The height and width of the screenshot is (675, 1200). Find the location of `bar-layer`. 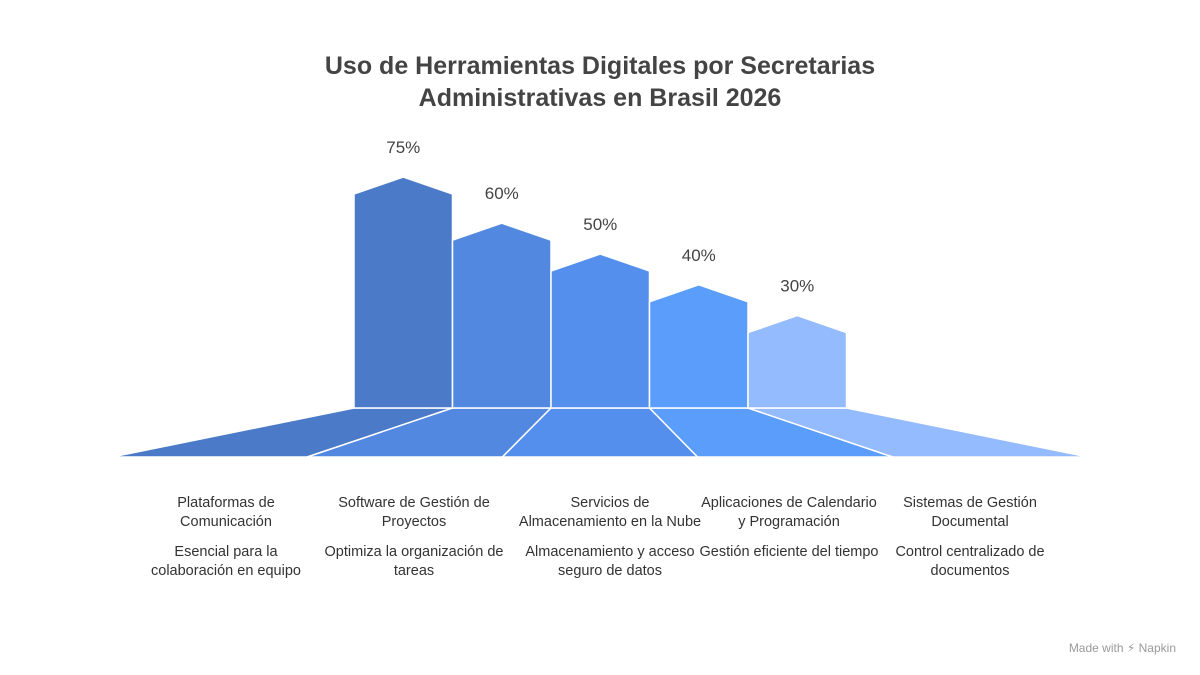

bar-layer is located at coordinates (600, 292).